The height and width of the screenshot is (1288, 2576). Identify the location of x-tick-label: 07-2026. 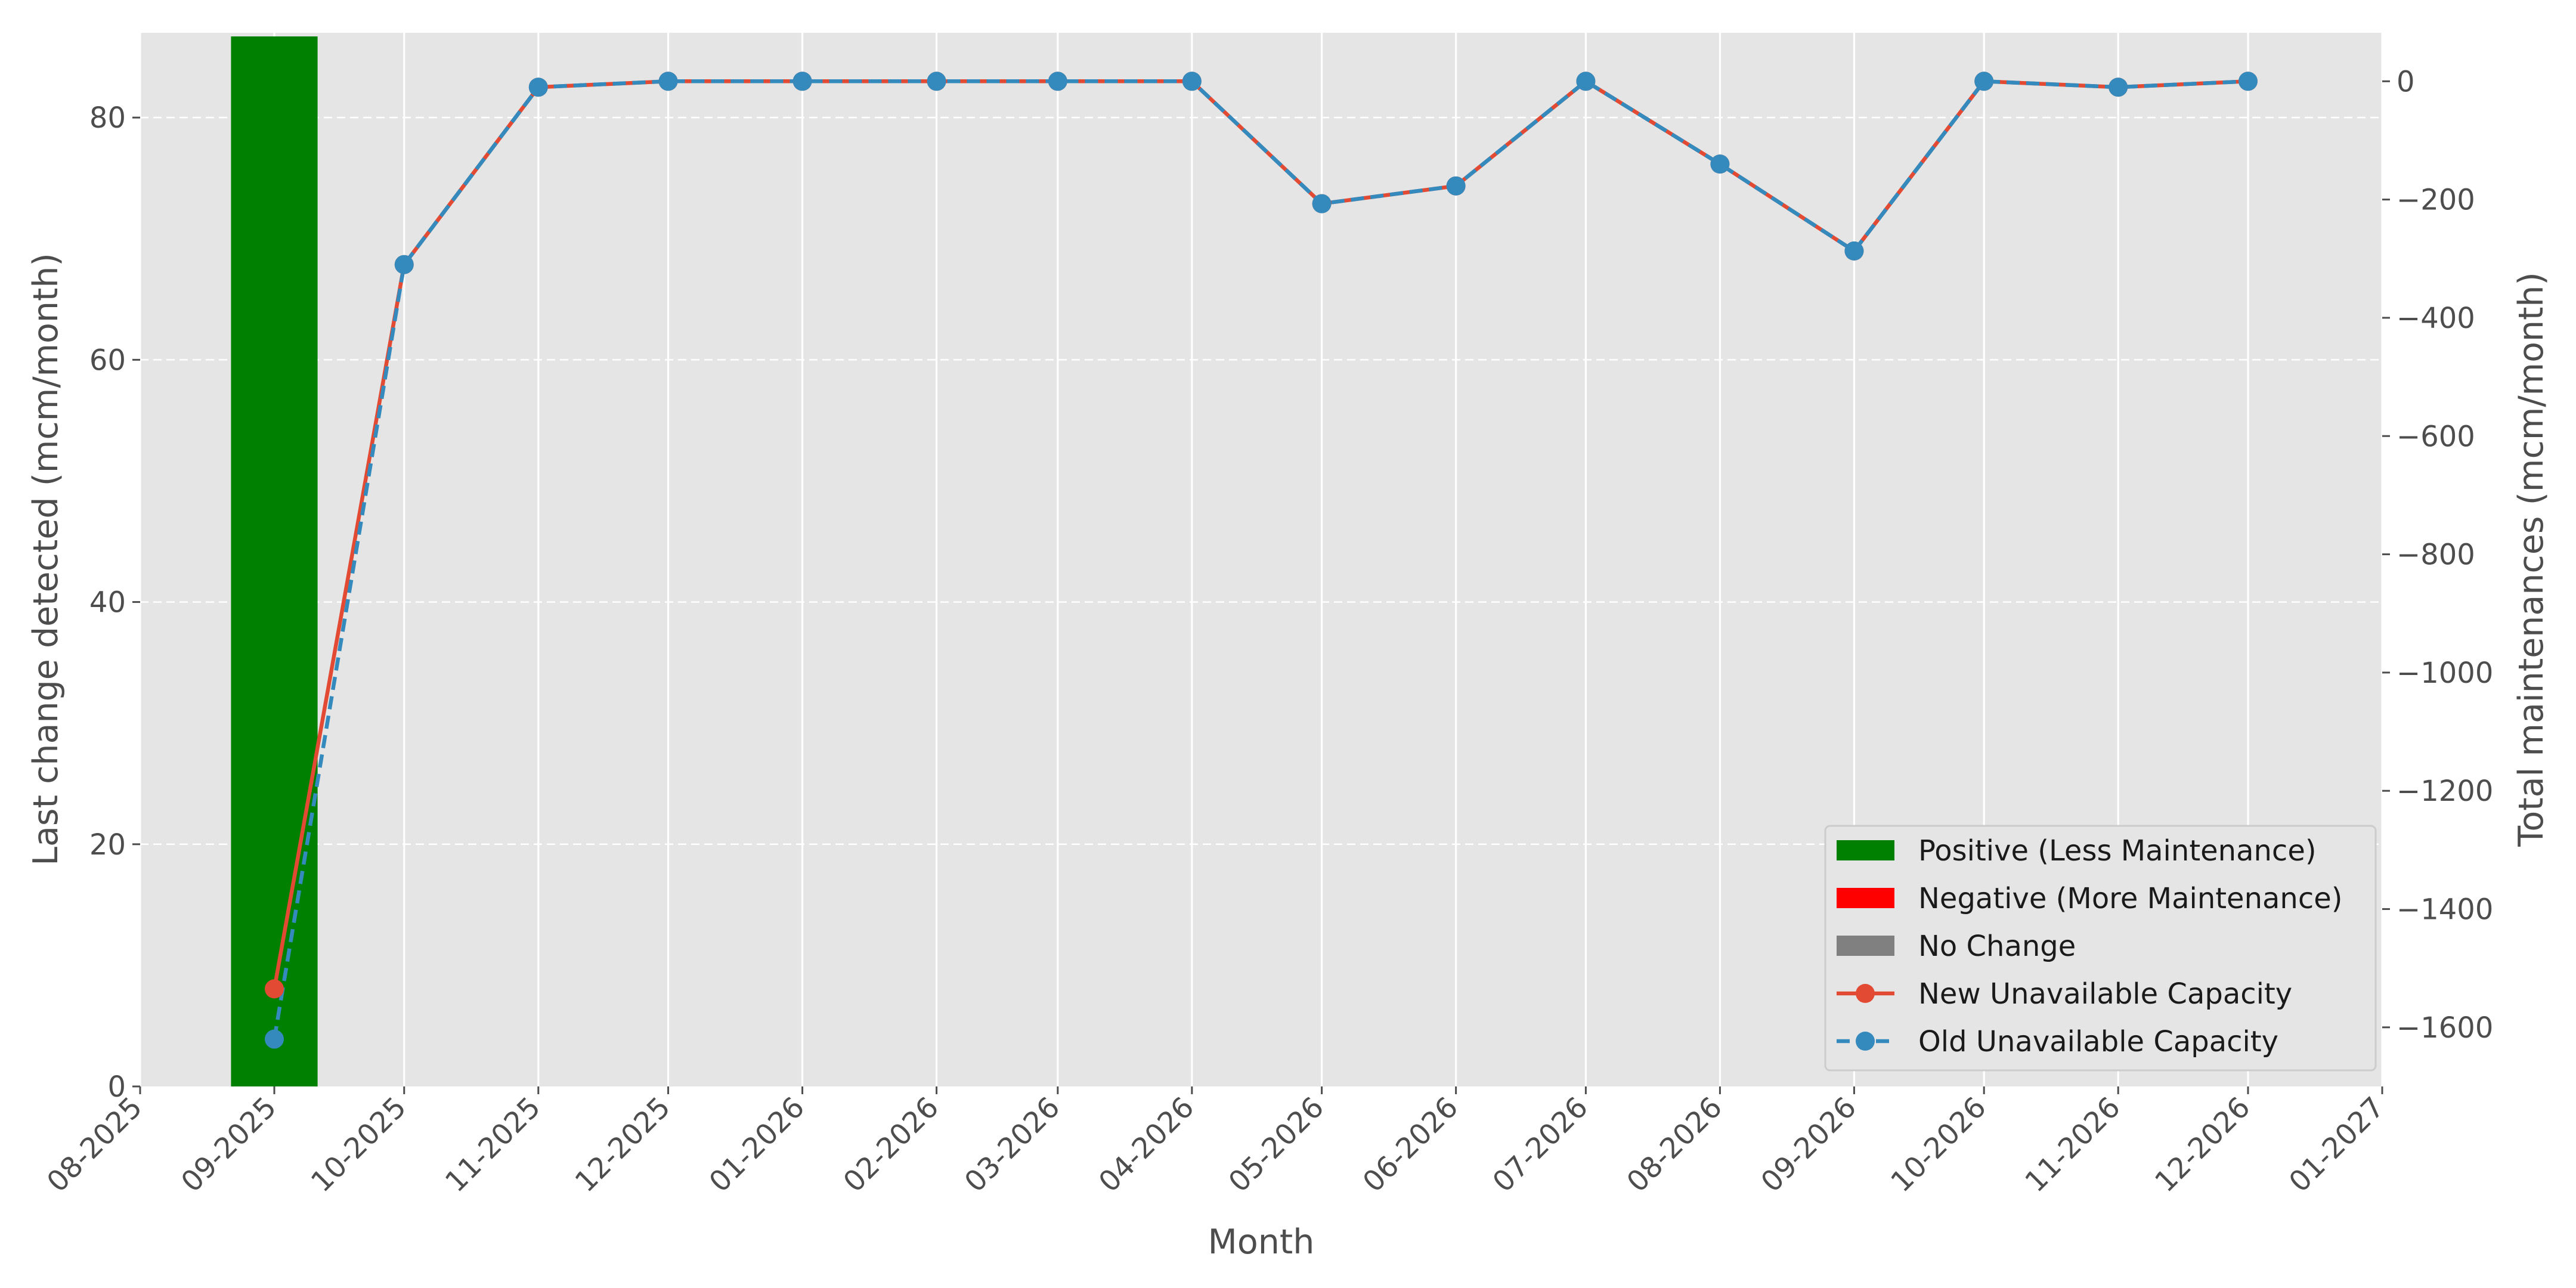
(1540, 1145).